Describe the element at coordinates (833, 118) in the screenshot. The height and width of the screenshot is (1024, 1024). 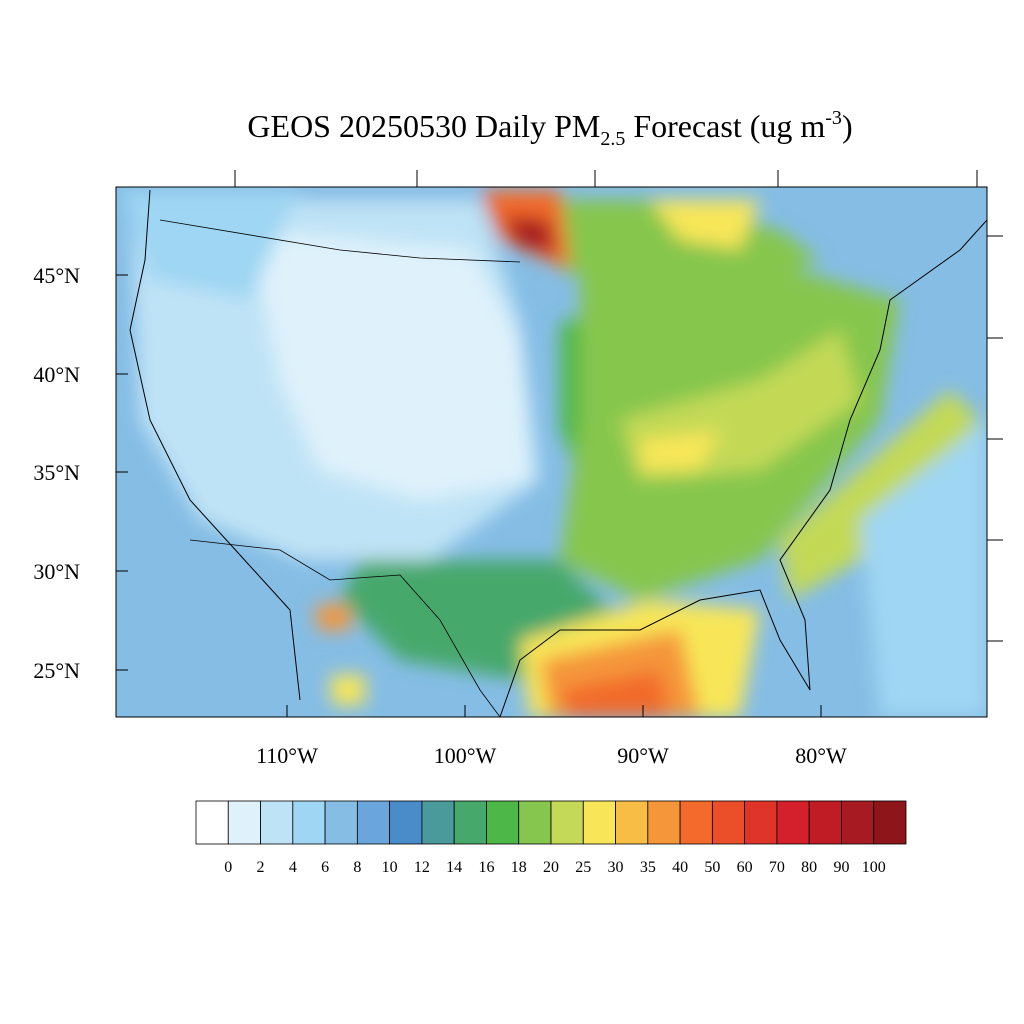
I see `title-sup: -3` at that location.